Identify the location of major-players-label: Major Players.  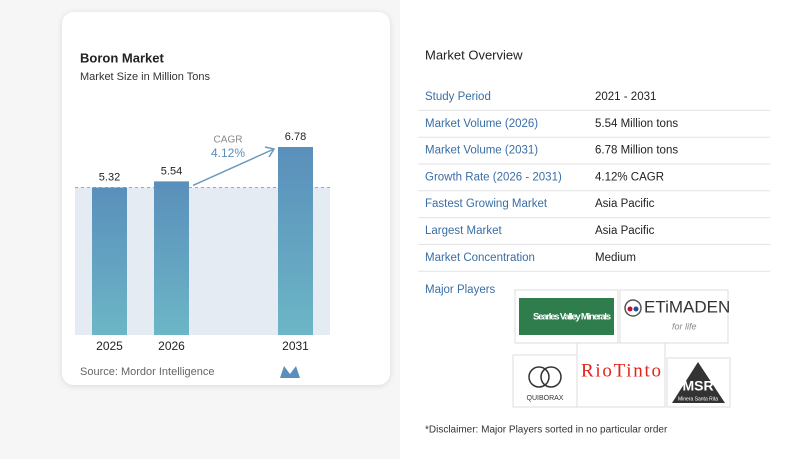
(460, 290).